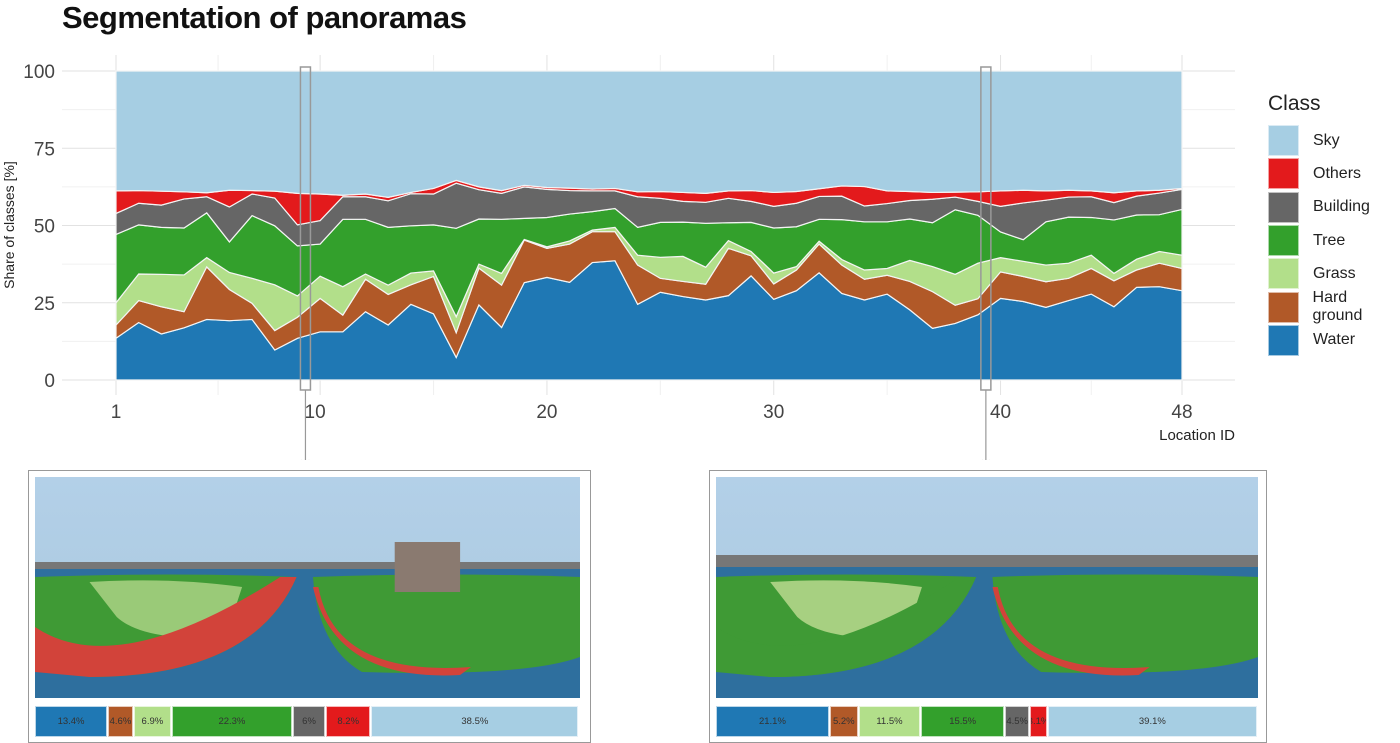 This screenshot has height=743, width=1400. Describe the element at coordinates (1017, 721) in the screenshot. I see `share-segment-building: 4.5%` at that location.